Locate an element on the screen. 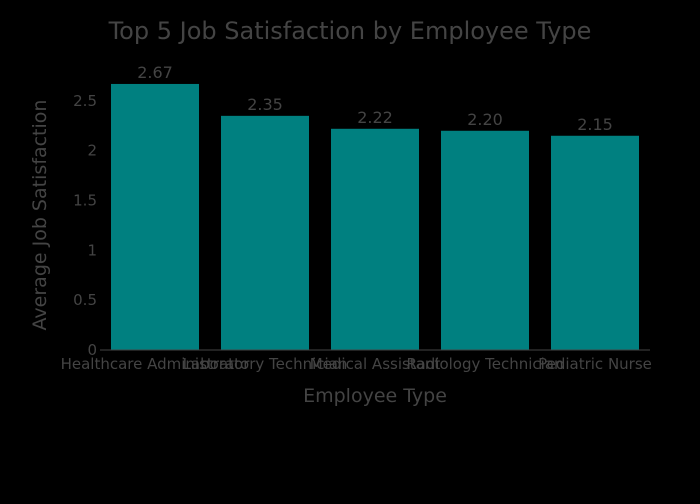 The image size is (700, 504). y-tick-label-5: 2 is located at coordinates (92, 151).